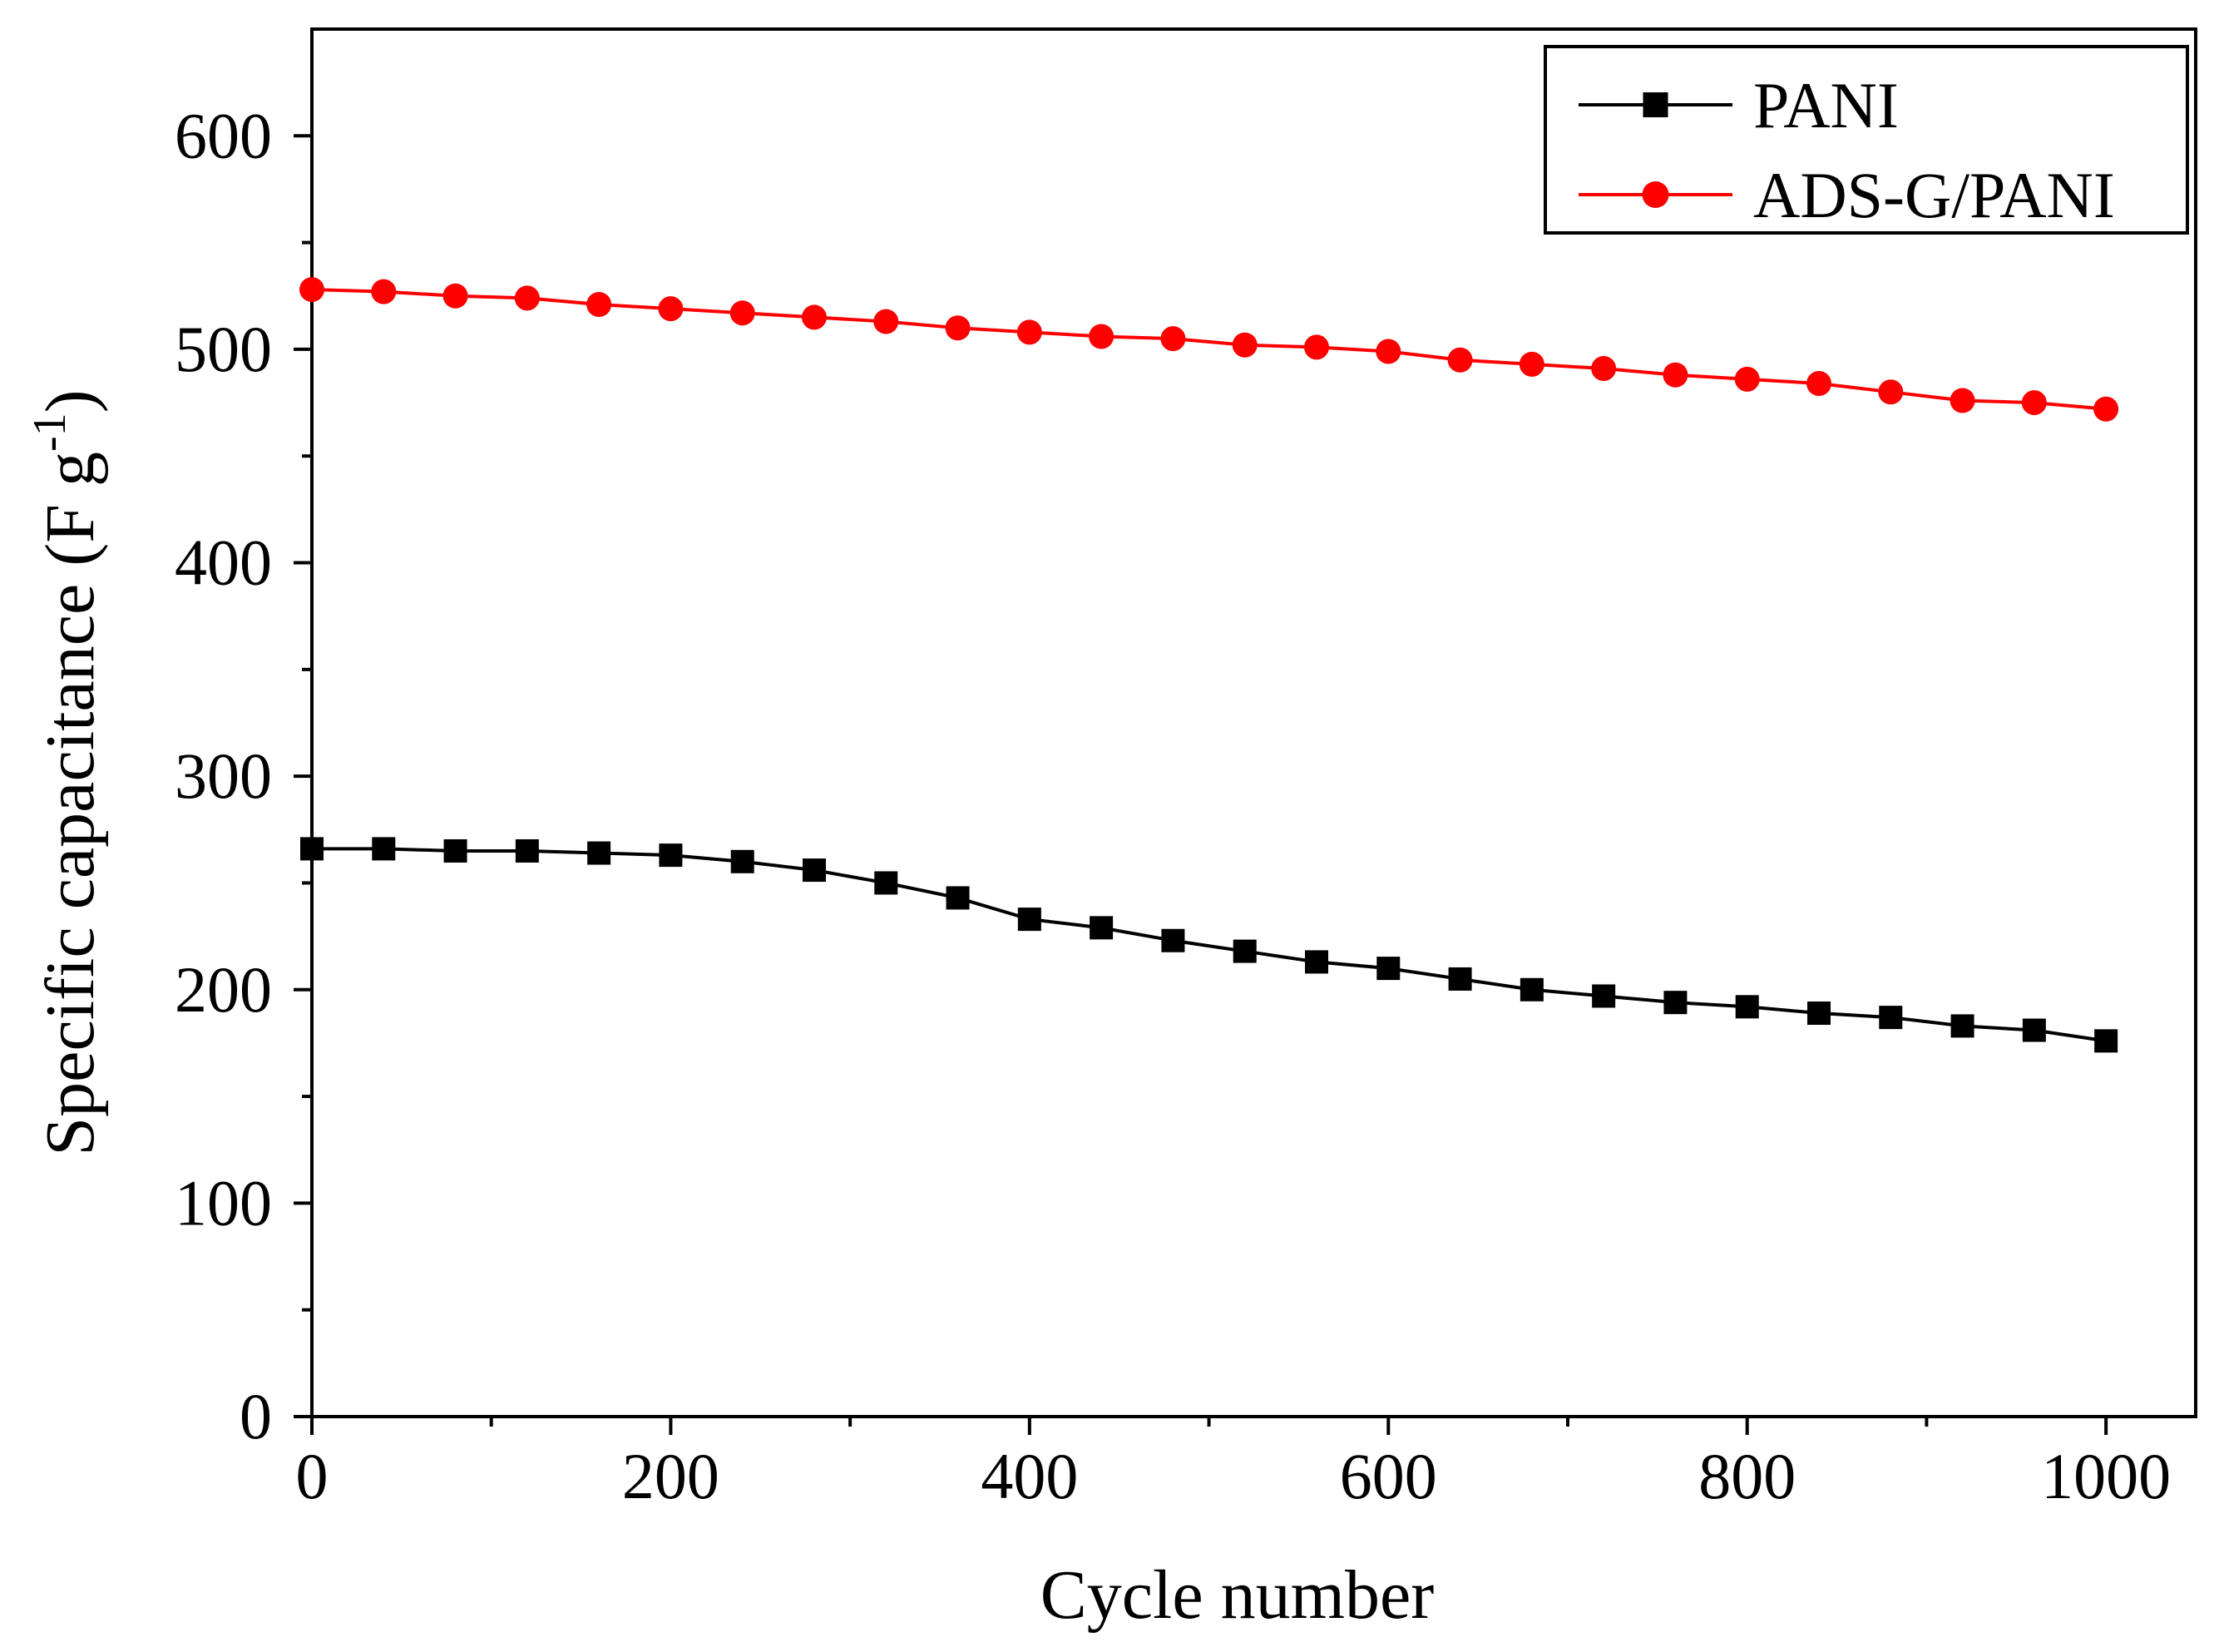 The width and height of the screenshot is (2214, 1652). What do you see at coordinates (1826, 105) in the screenshot?
I see `legend-label: PANI` at bounding box center [1826, 105].